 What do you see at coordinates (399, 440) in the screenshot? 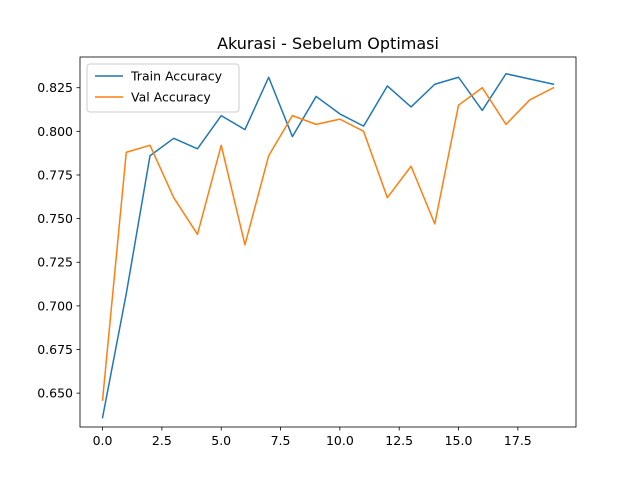
I see `x-tick-label: 12.5` at bounding box center [399, 440].